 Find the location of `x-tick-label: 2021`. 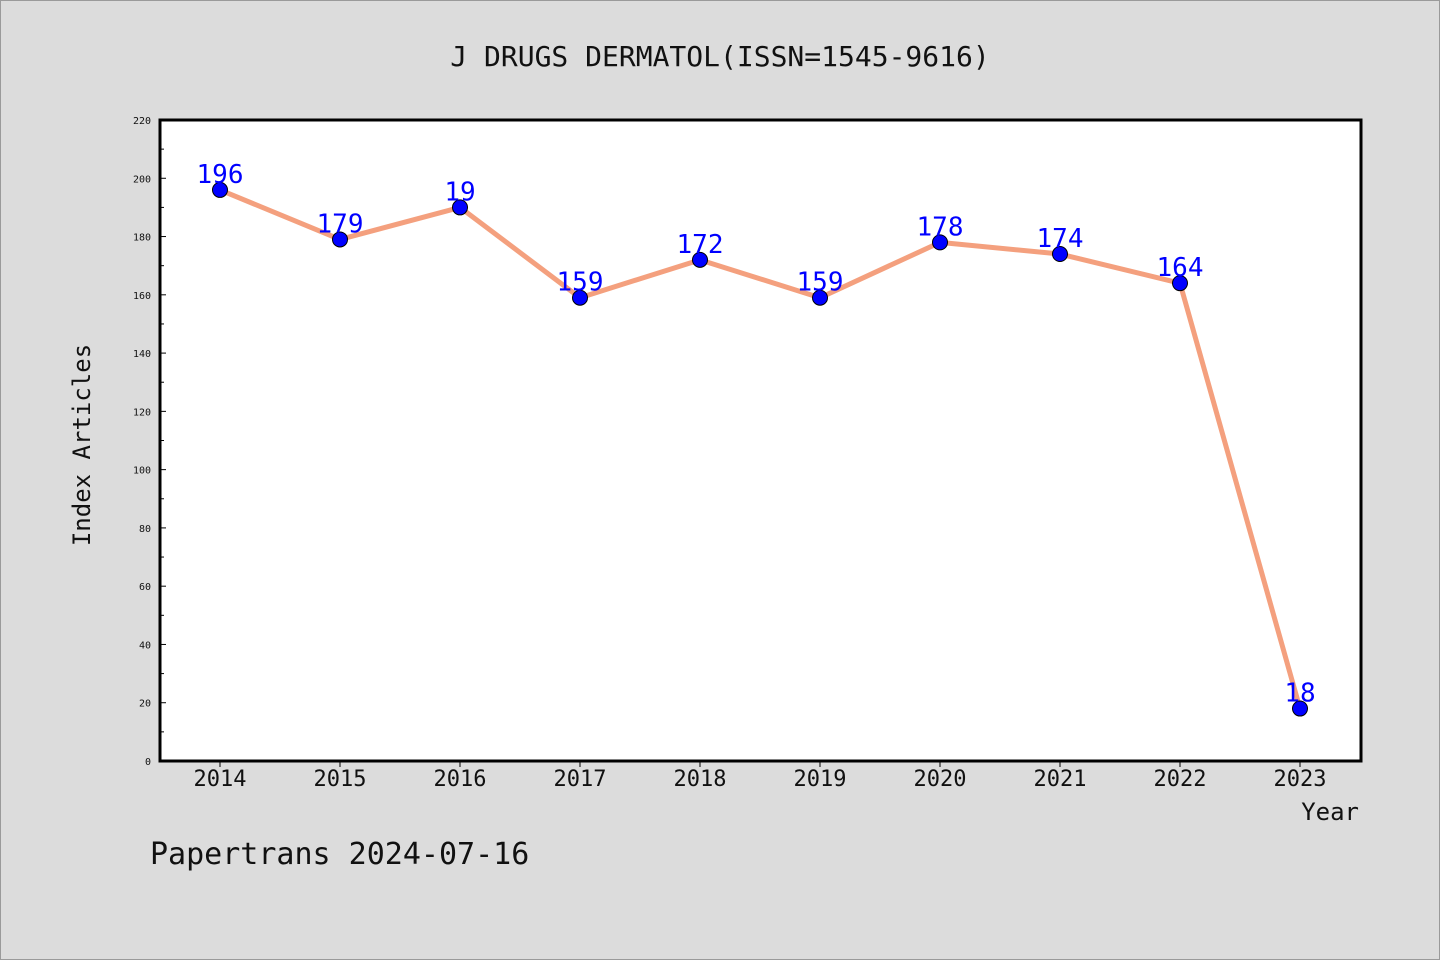

x-tick-label: 2021 is located at coordinates (1060, 779).